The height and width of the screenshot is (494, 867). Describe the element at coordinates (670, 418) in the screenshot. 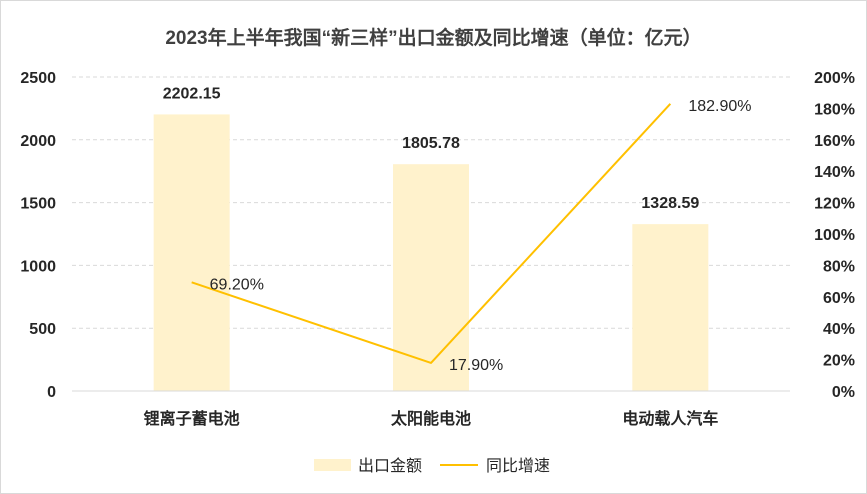

I see `x-category-label: 电动载人汽车` at that location.